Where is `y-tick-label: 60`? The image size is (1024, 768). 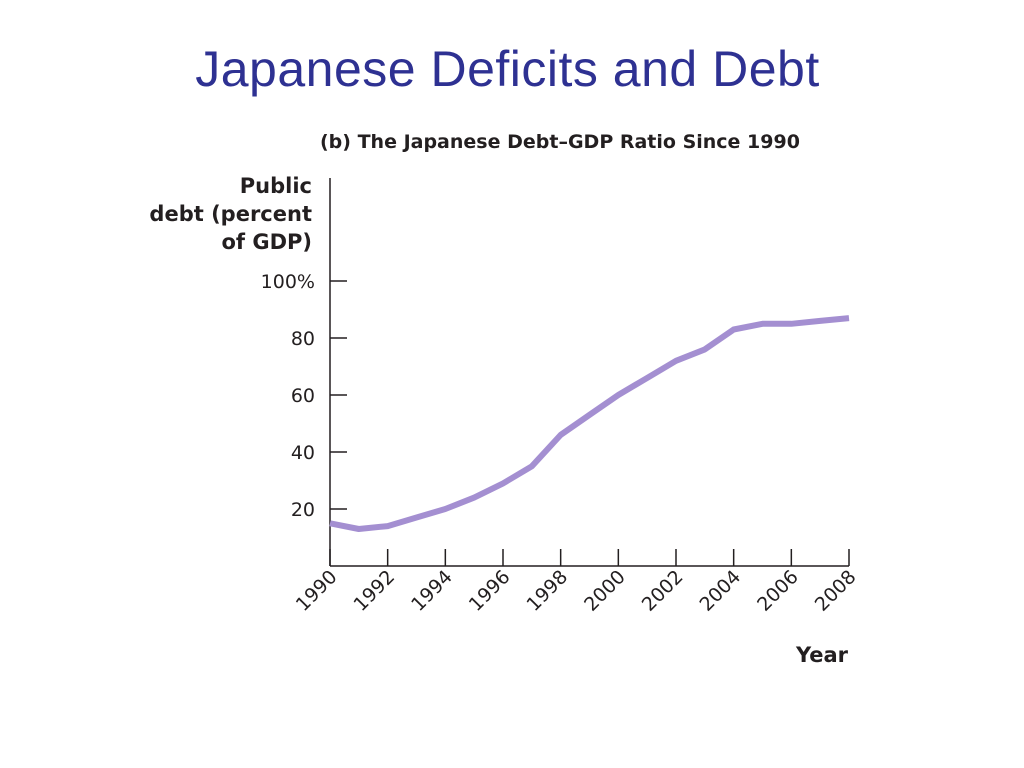
y-tick-label: 60 is located at coordinates (303, 396).